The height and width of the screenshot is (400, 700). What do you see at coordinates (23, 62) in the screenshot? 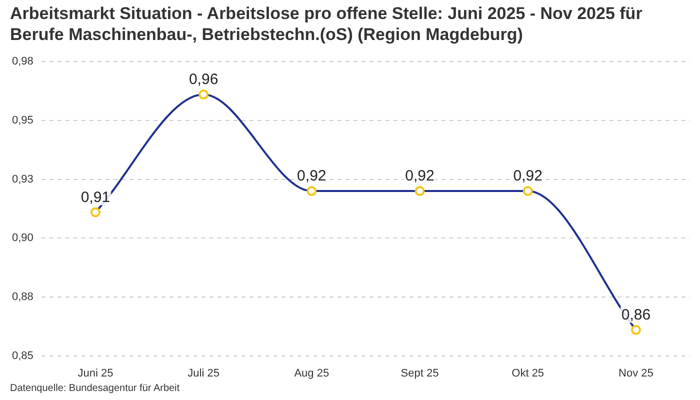
I see `y-tick-label: 0,98` at bounding box center [23, 62].